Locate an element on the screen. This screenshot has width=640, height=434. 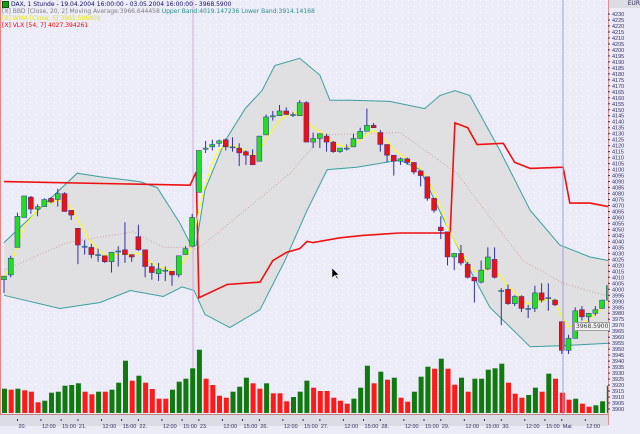
y-tick-label: 3990 is located at coordinates (618, 302).